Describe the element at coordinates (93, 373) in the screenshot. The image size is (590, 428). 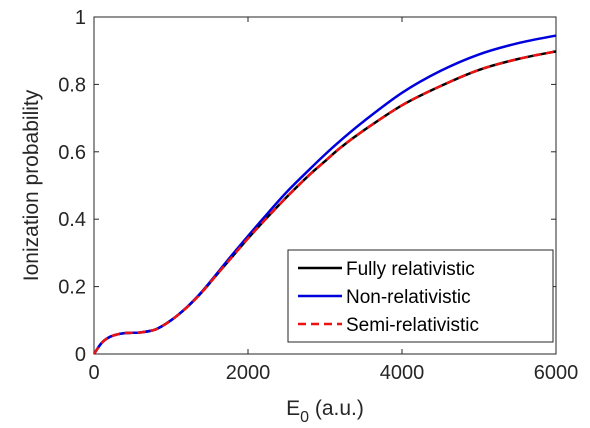
I see `x-tick-label: 0` at that location.